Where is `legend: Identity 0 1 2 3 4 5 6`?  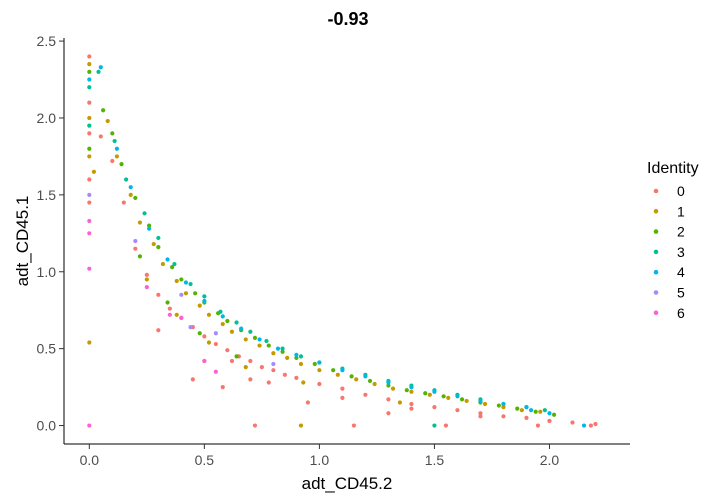 legend: Identity 0 1 2 3 4 5 6 is located at coordinates (673, 240).